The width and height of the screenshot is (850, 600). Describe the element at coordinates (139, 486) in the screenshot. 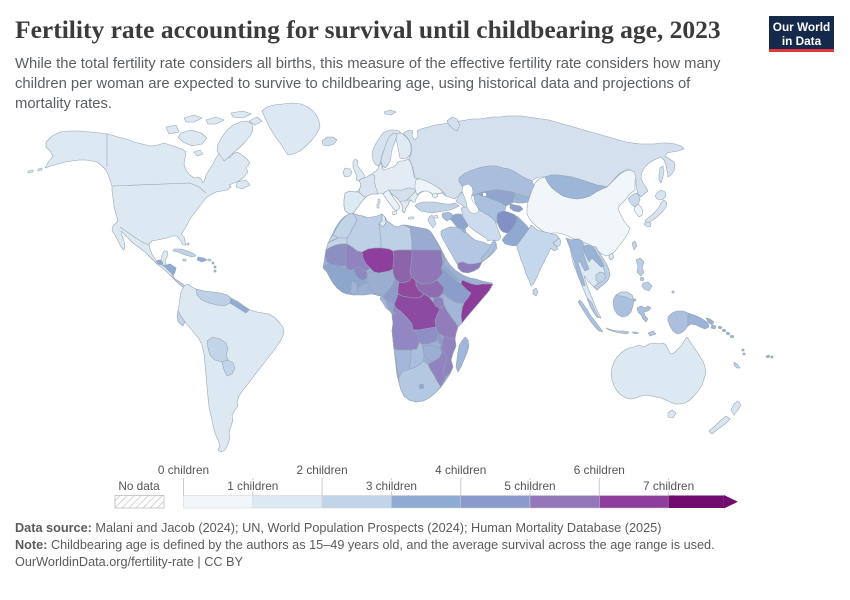

I see `svg-text: No data` at that location.